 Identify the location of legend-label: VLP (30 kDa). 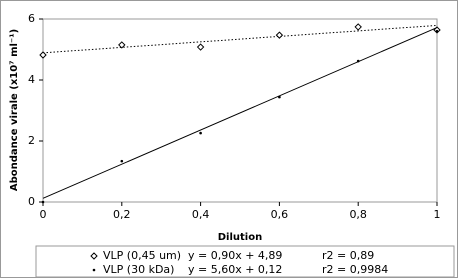
(138, 269).